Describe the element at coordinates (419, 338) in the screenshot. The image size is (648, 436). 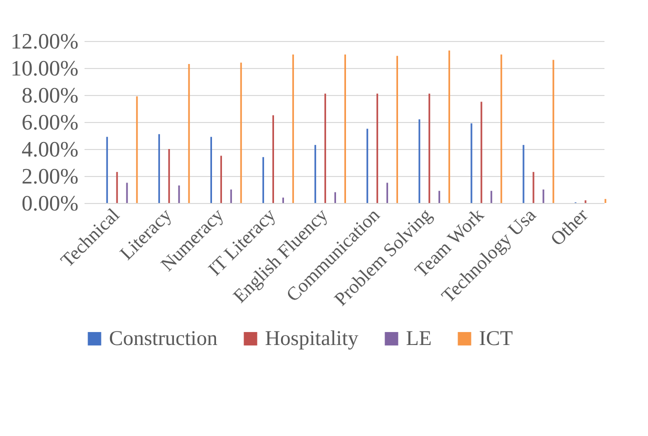
I see `legend-label: LE` at that location.